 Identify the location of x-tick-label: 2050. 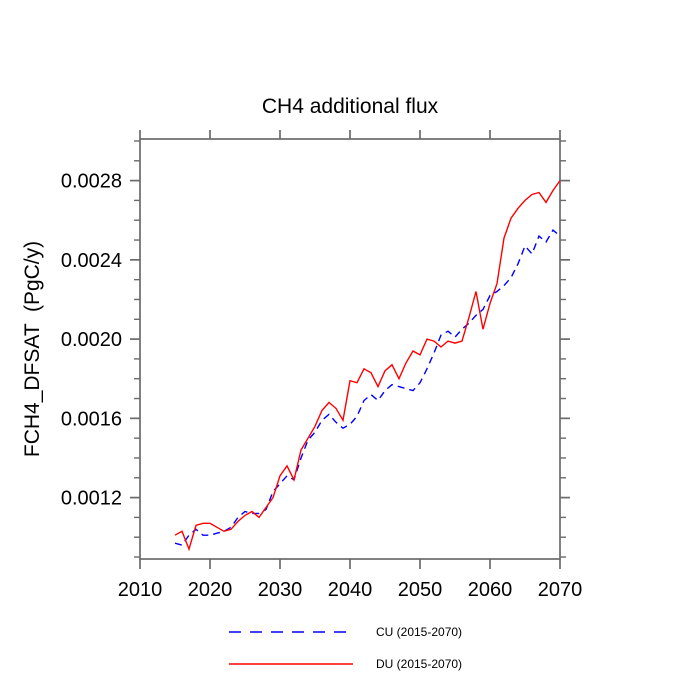
(420, 590).